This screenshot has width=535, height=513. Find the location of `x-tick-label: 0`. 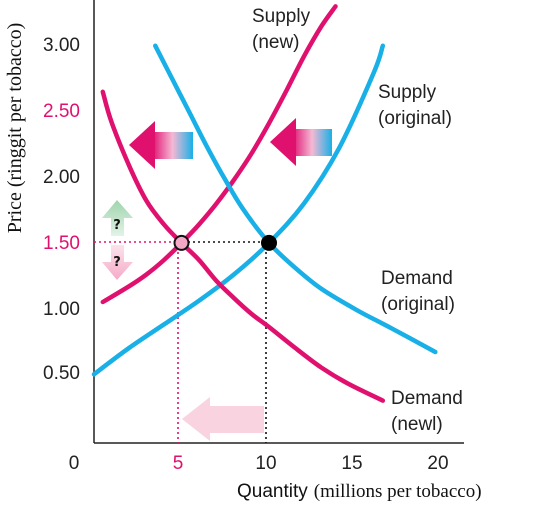

x-tick-label: 0 is located at coordinates (74, 463).